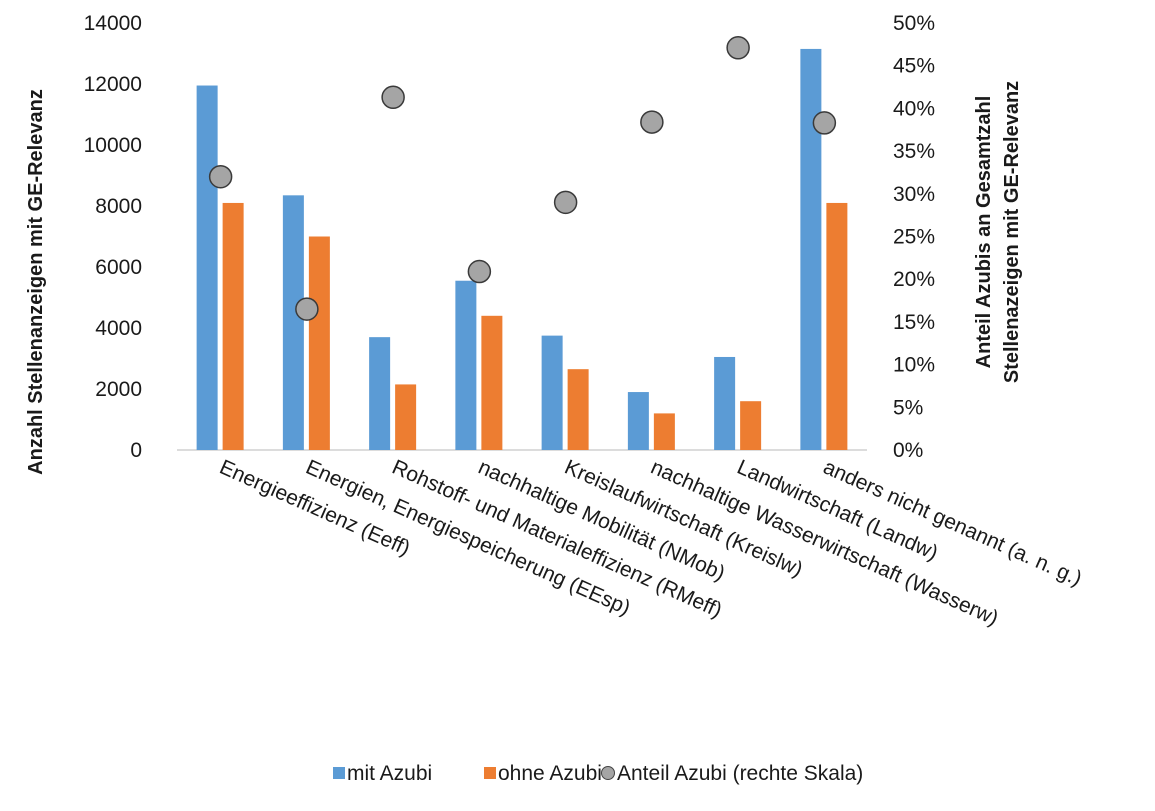 The width and height of the screenshot is (1155, 811). What do you see at coordinates (389, 773) in the screenshot?
I see `legend-label-mit-azubi: mit Azubi` at bounding box center [389, 773].